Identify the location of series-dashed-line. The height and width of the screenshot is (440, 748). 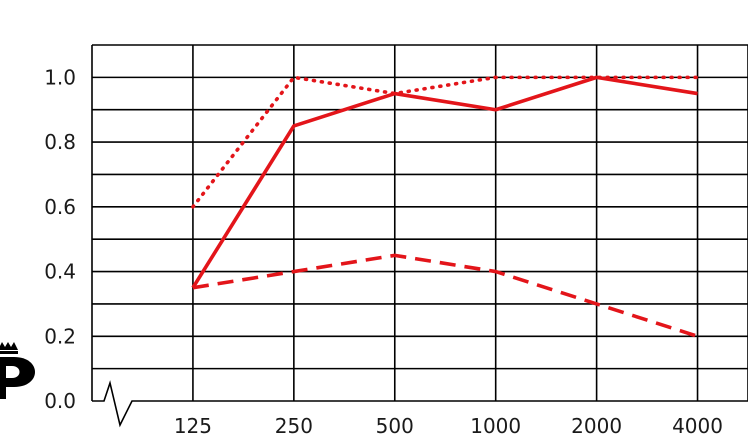
(445, 295).